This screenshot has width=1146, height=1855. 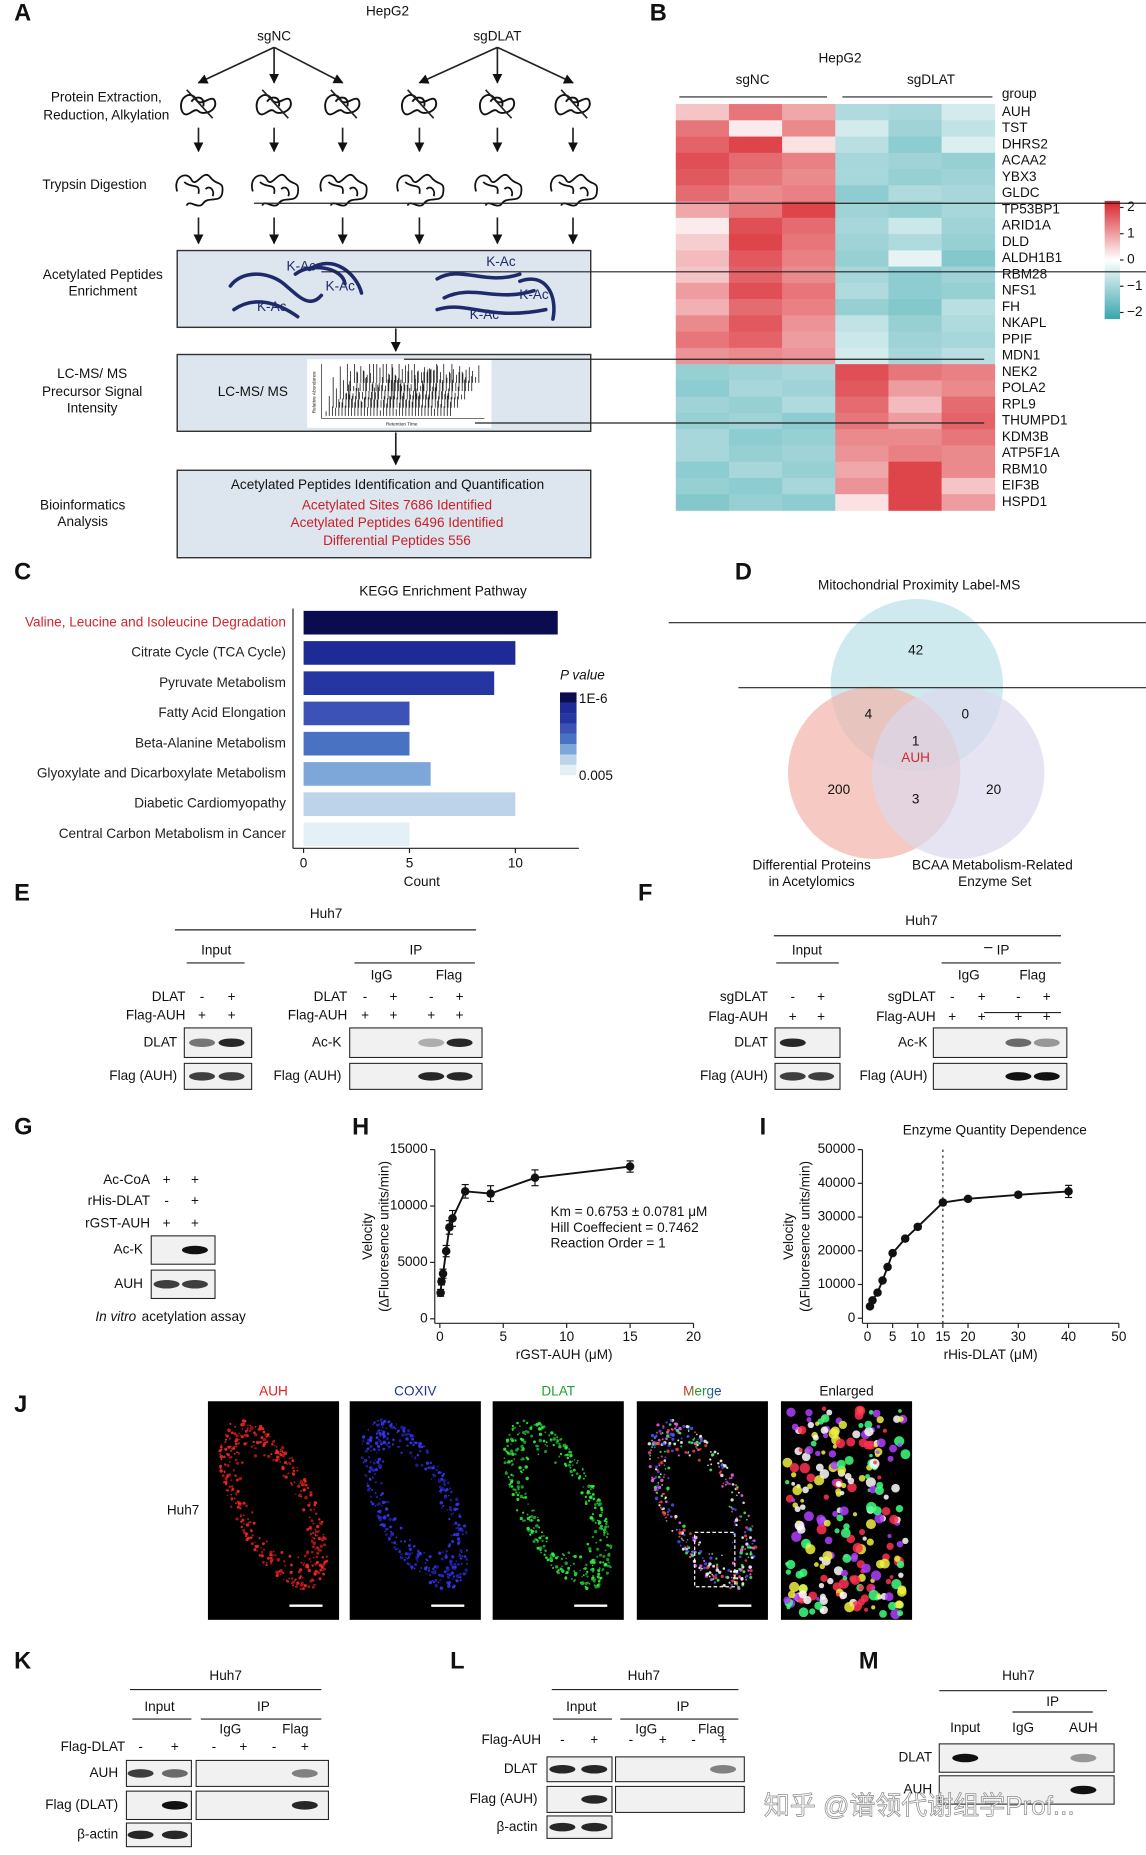 What do you see at coordinates (156, 1015) in the screenshot?
I see `row-label: Flag-AUH` at bounding box center [156, 1015].